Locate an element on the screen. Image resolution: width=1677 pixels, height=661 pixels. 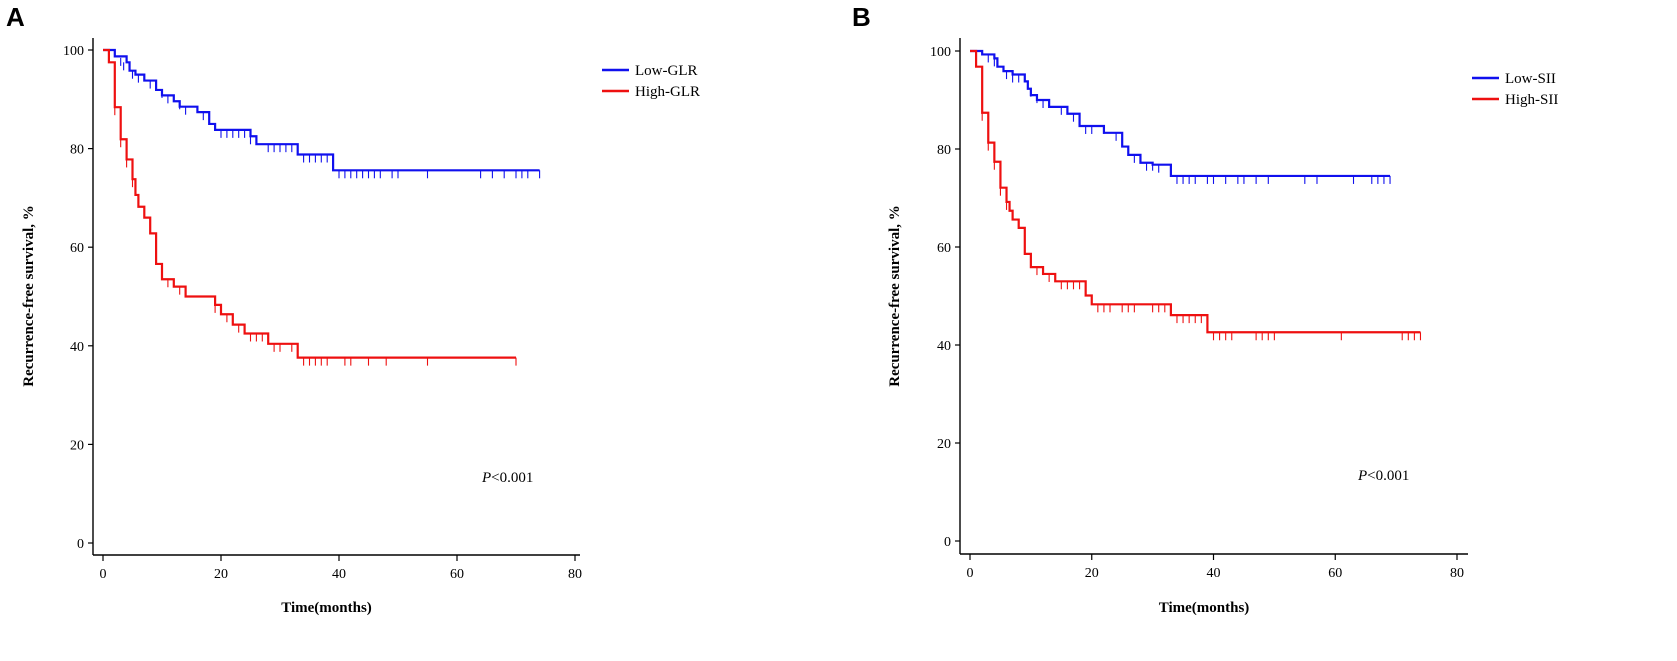
series-high-sii is located at coordinates (1196, 195).